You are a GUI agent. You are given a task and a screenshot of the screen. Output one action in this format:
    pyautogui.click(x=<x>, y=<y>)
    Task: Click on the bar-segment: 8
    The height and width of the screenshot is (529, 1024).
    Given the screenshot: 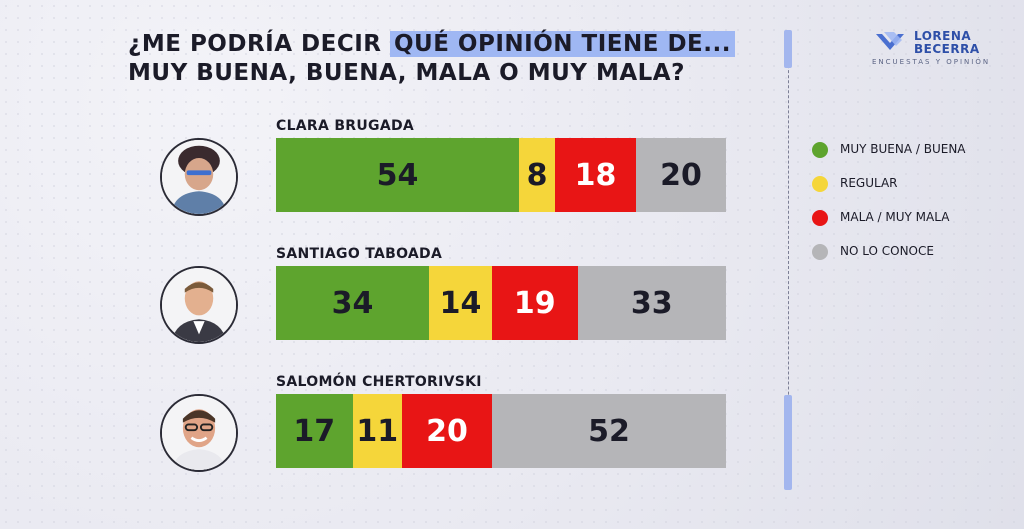 What is the action you would take?
    pyautogui.click(x=537, y=175)
    